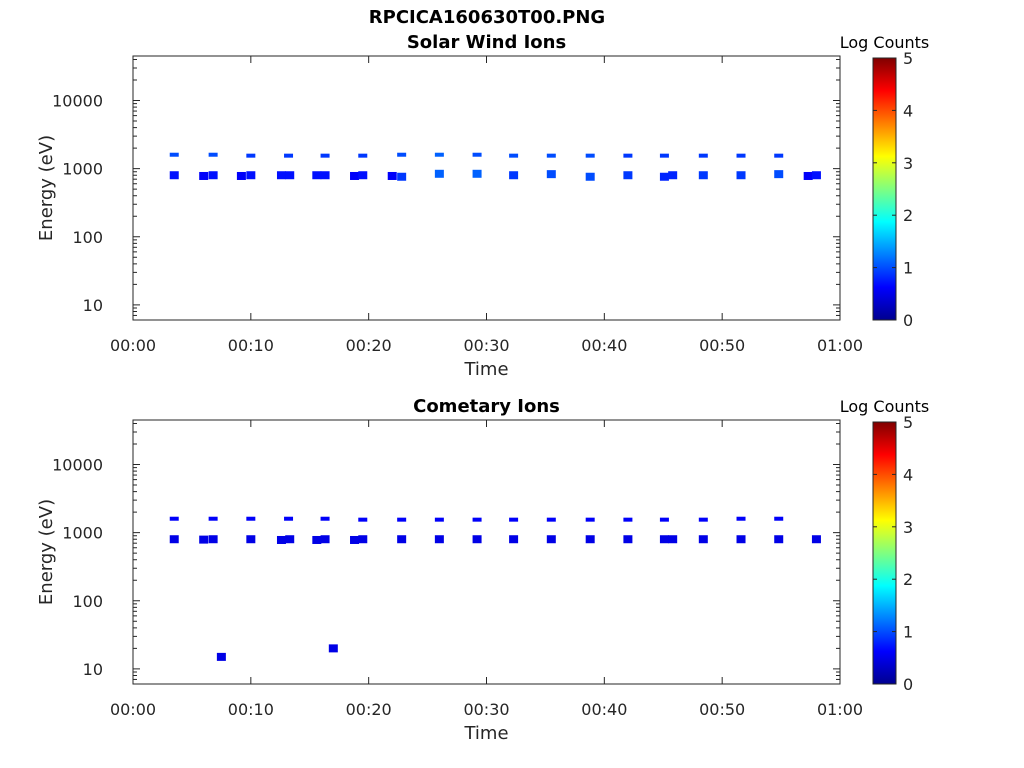 The image size is (1024, 768). I want to click on x-tick-label: 00:40, so click(604, 345).